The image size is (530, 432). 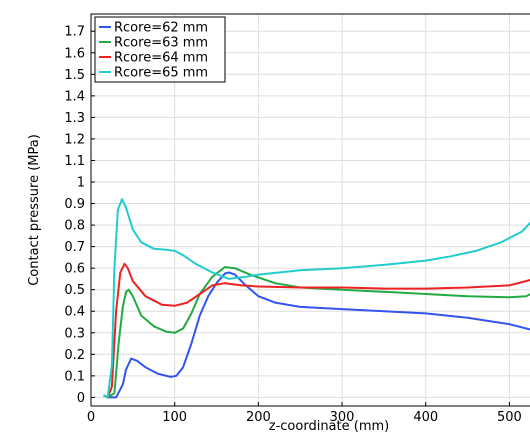 I want to click on y-tick-label: 1.4, so click(x=74, y=96).